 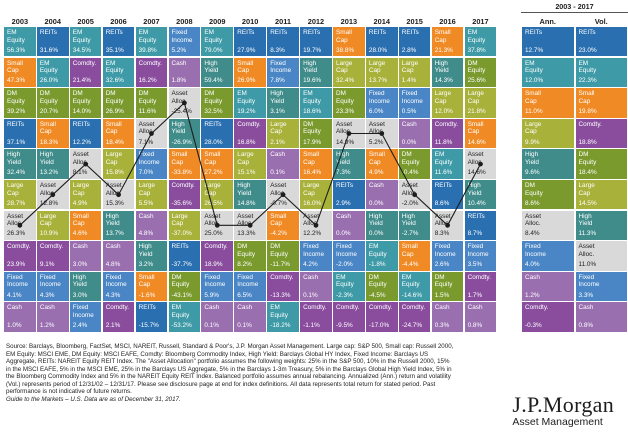 I want to click on asset-return: 5.5%, so click(x=146, y=203).